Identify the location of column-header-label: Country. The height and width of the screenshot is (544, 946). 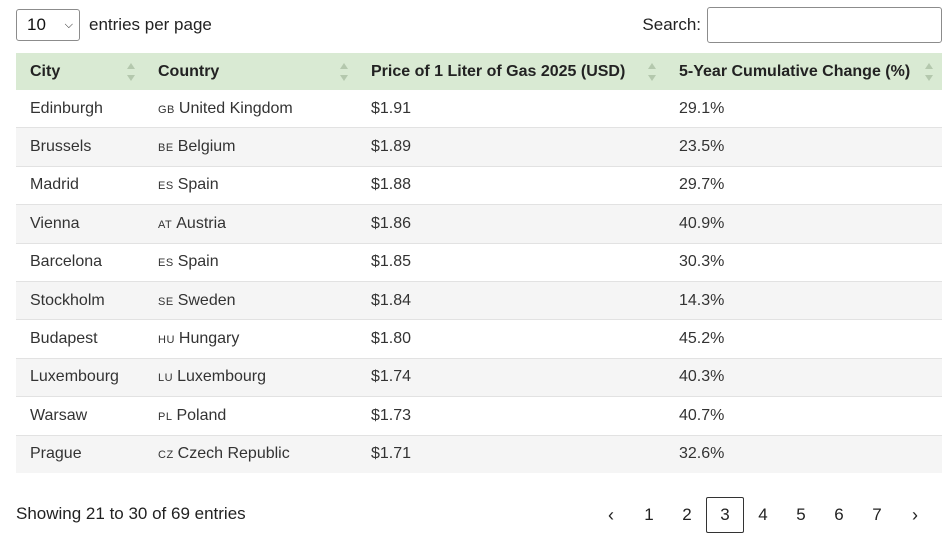
(189, 71).